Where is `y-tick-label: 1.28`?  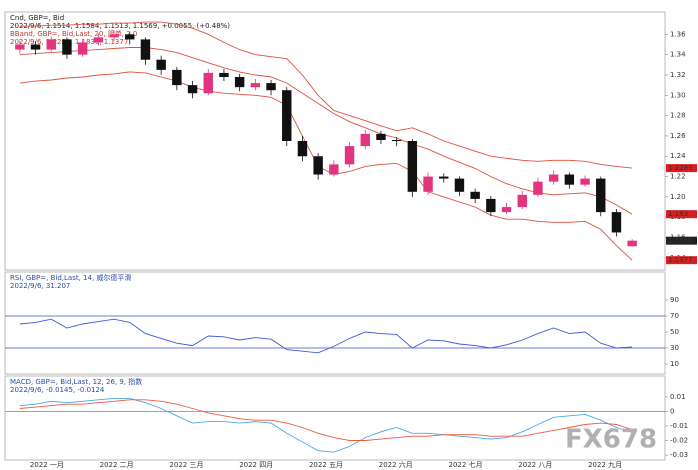
y-tick-label: 1.28 is located at coordinates (678, 116).